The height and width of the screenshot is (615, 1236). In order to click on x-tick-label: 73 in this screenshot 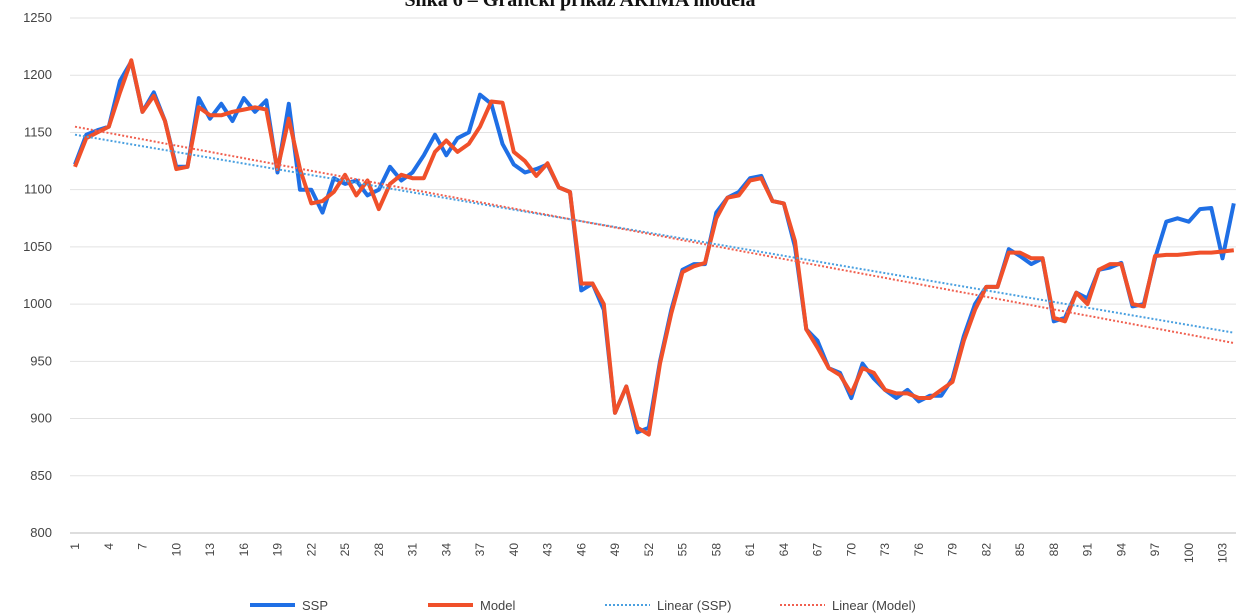, I will do `click(885, 550)`.